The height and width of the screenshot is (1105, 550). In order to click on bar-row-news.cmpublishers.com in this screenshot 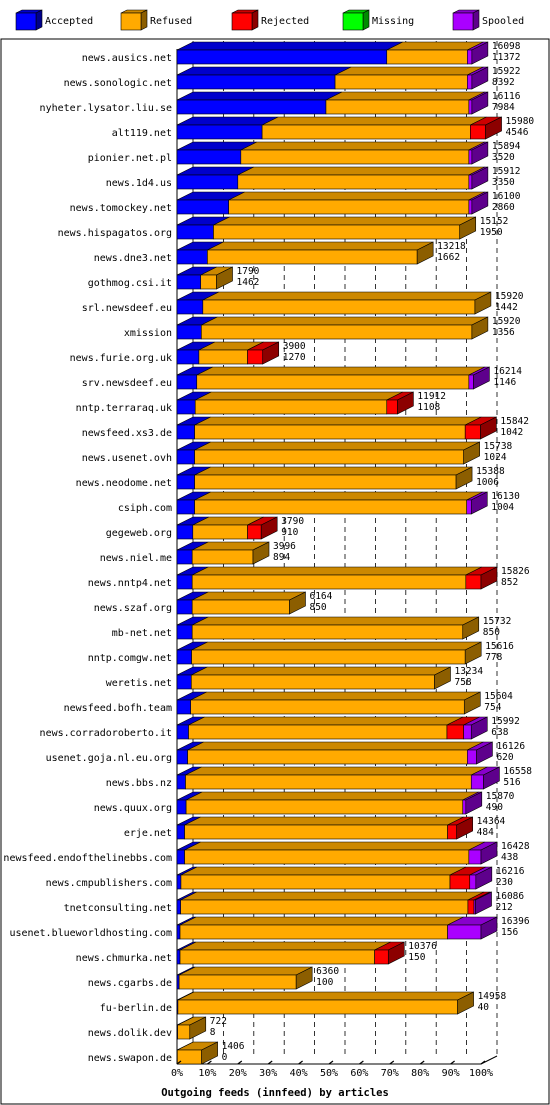, I will do `click(334, 878)`.